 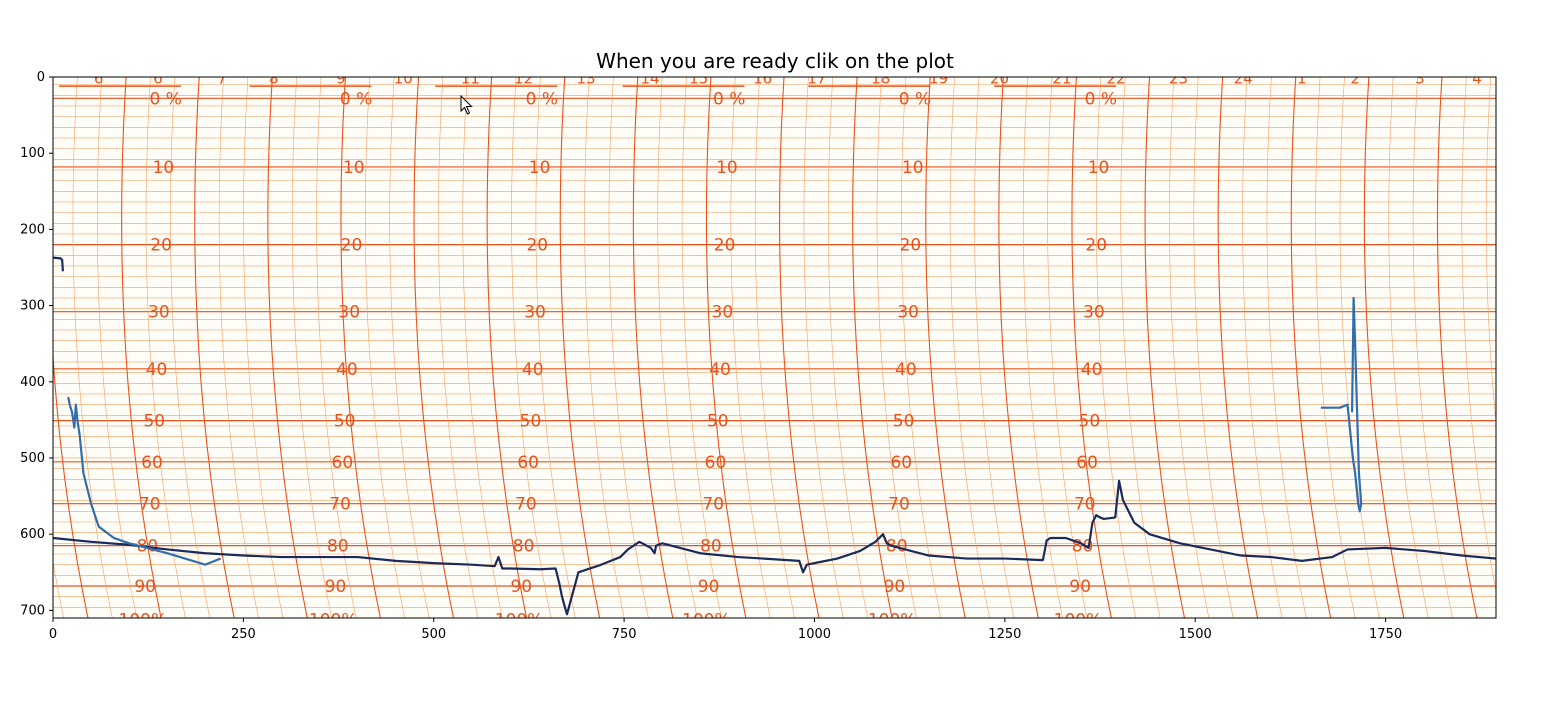 I want to click on chart-paper-hour-label: 24, so click(x=1243, y=78).